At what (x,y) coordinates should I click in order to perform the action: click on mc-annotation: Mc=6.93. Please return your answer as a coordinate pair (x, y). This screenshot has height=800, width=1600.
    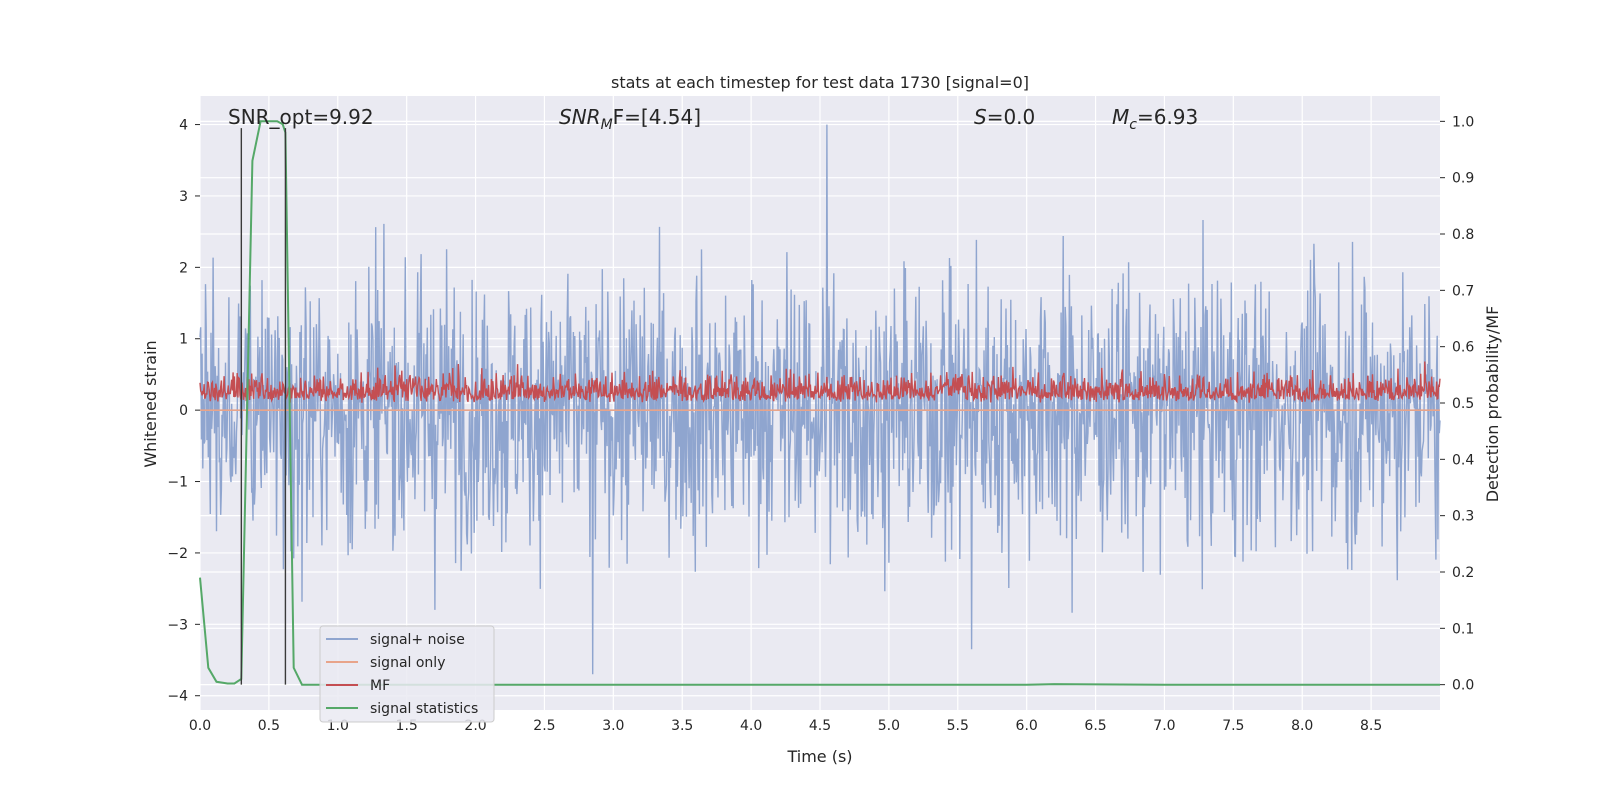
    Looking at the image, I should click on (1155, 119).